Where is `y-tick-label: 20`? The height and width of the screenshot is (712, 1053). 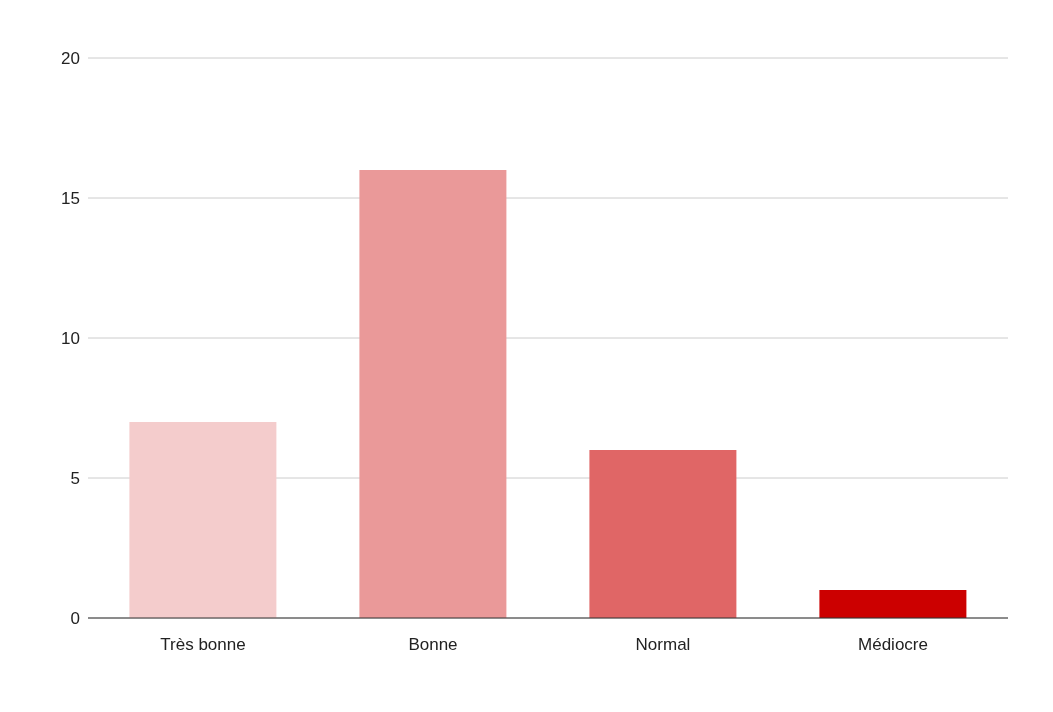
y-tick-label: 20 is located at coordinates (70, 59).